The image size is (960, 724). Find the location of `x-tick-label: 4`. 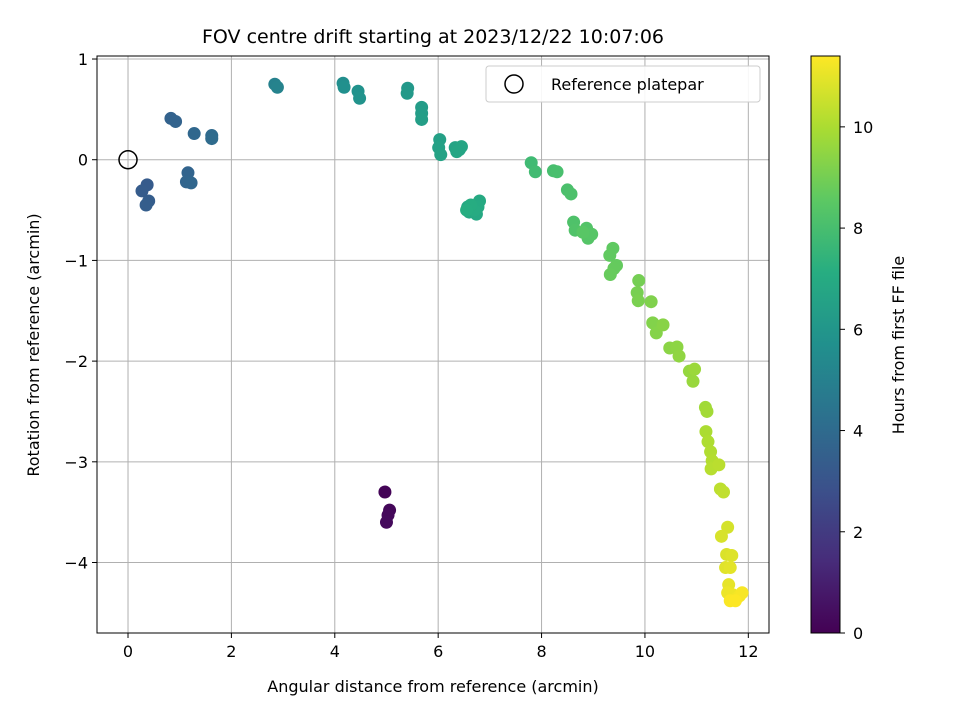

x-tick-label: 4 is located at coordinates (335, 651).